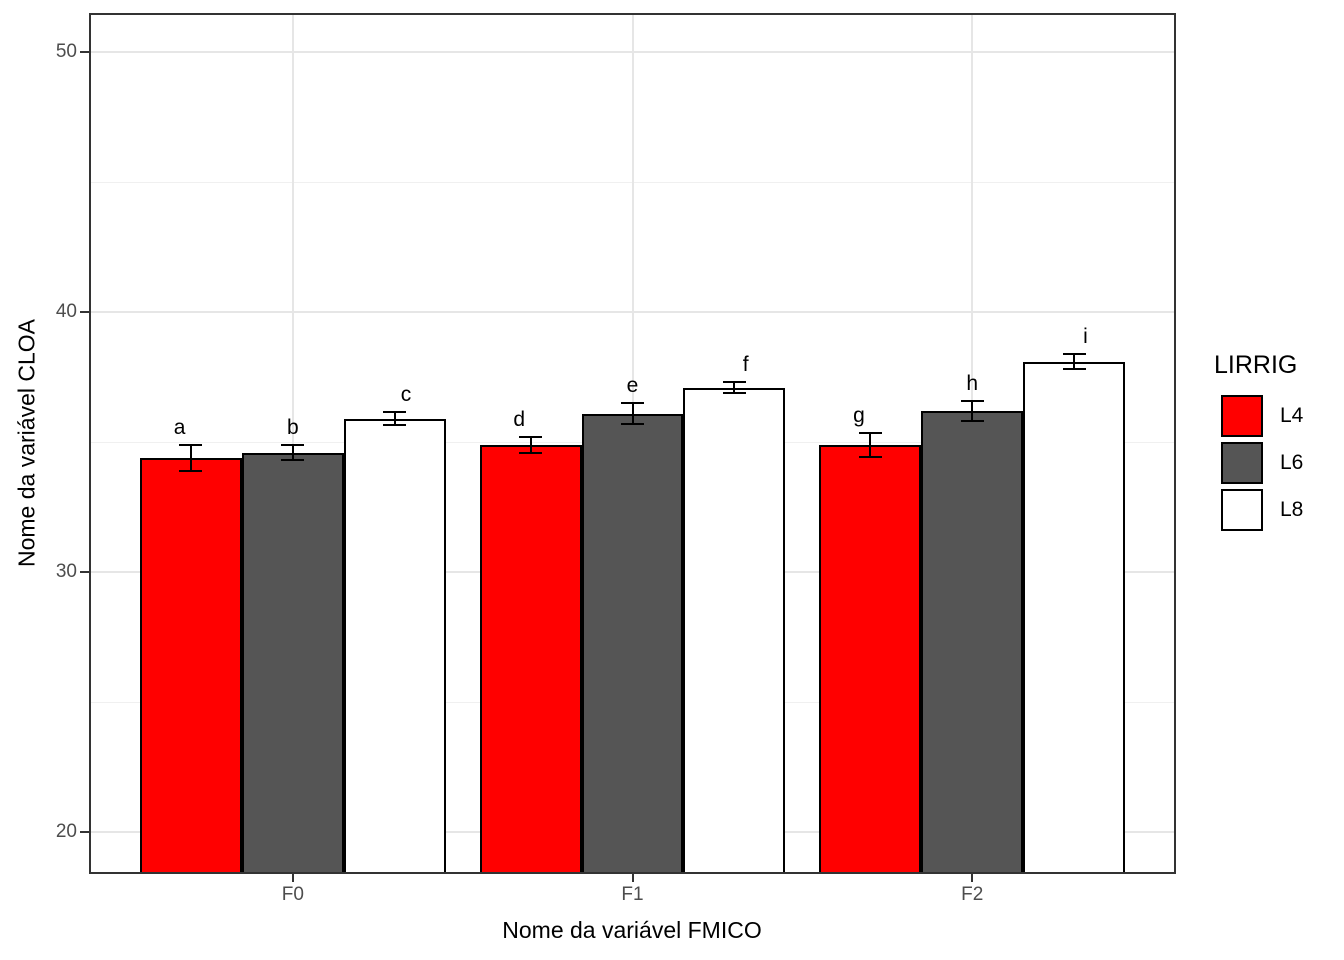 The height and width of the screenshot is (960, 1344). What do you see at coordinates (972, 894) in the screenshot?
I see `x-tick-label: F2` at bounding box center [972, 894].